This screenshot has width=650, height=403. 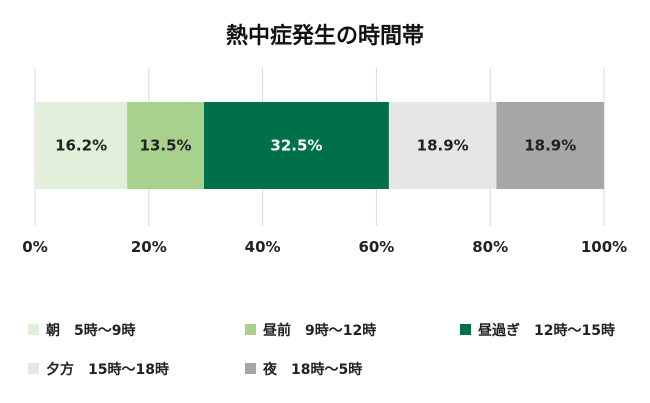 What do you see at coordinates (107, 369) in the screenshot?
I see `legend-label-3: 夕方 15時～18時` at bounding box center [107, 369].